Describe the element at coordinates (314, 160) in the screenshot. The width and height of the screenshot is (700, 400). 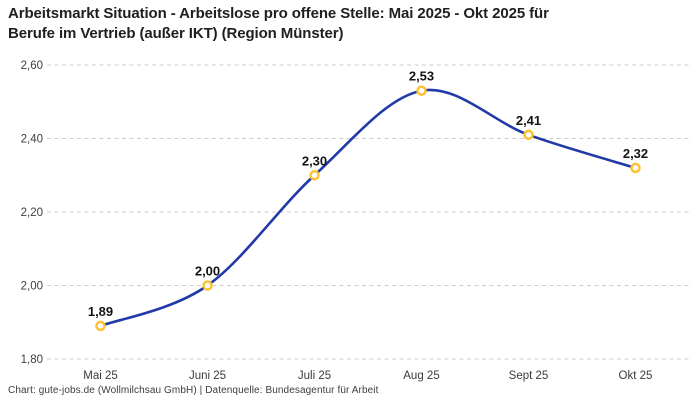
I see `data-point-label: 2,30` at that location.